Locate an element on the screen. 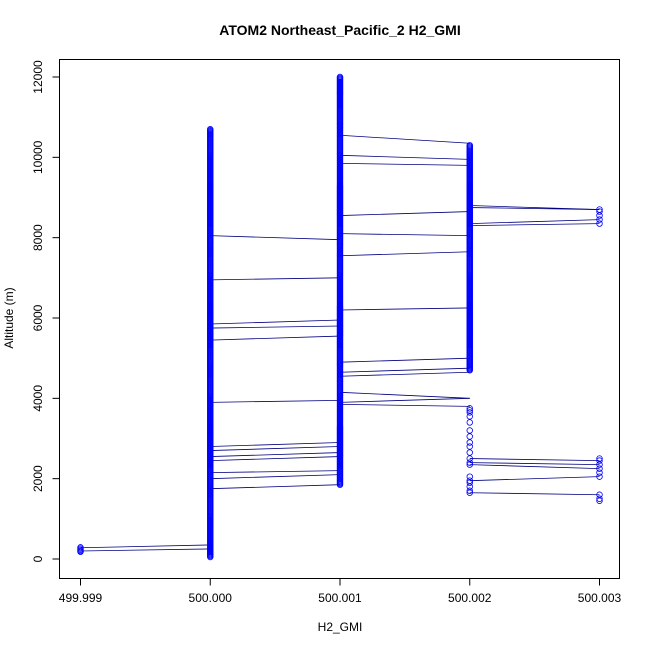  y-tick-label: 6000 is located at coordinates (38, 317).